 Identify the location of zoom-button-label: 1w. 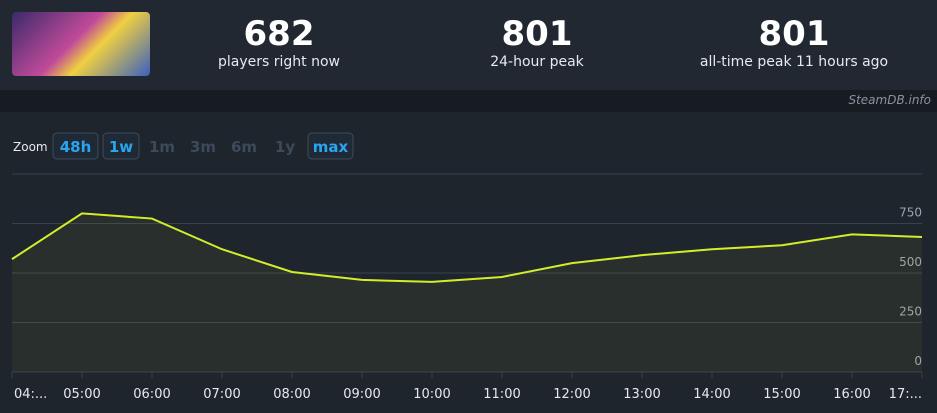
(121, 147).